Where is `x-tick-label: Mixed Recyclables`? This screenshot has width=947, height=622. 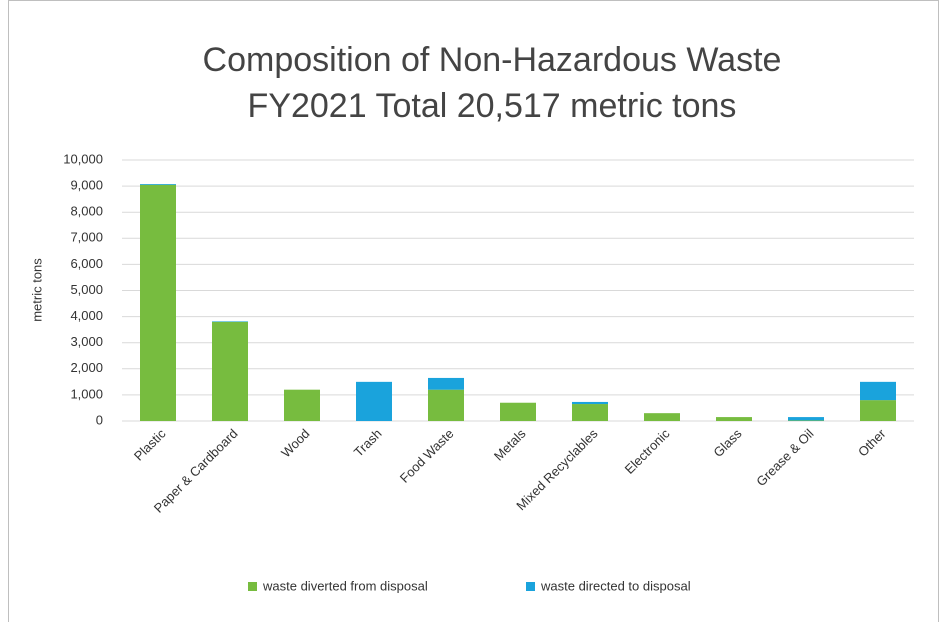
x-tick-label: Mixed Recyclables is located at coordinates (557, 470).